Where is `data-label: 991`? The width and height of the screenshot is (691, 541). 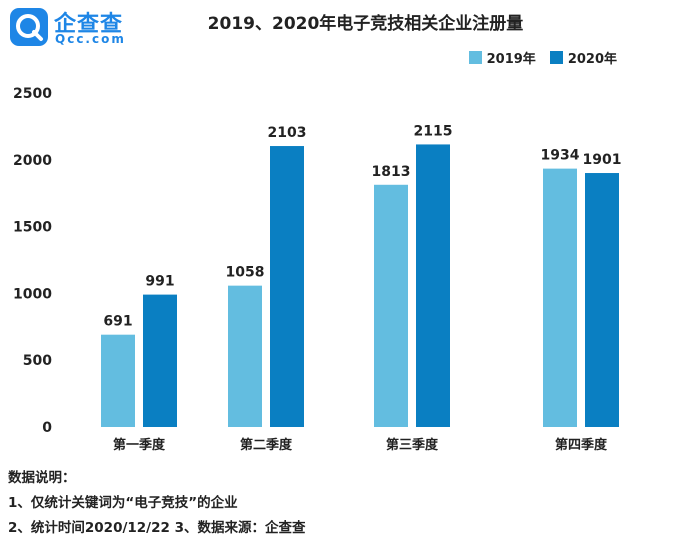 data-label: 991 is located at coordinates (159, 282).